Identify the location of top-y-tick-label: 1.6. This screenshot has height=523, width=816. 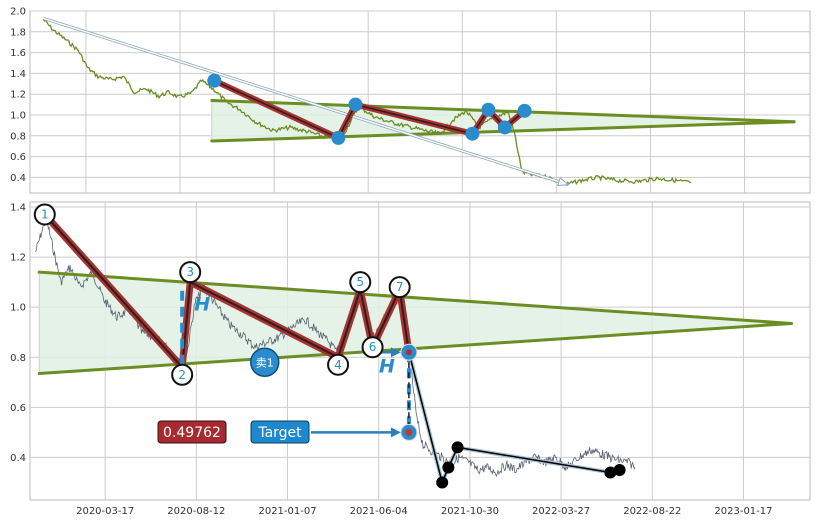
(18, 53).